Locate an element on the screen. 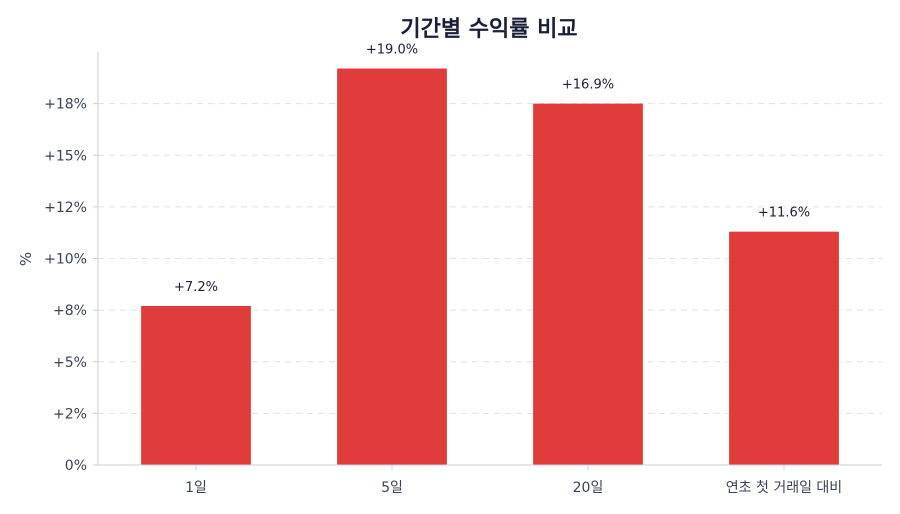 Image resolution: width=900 pixels, height=514 pixels. x-tick-label: 20일 is located at coordinates (588, 488).